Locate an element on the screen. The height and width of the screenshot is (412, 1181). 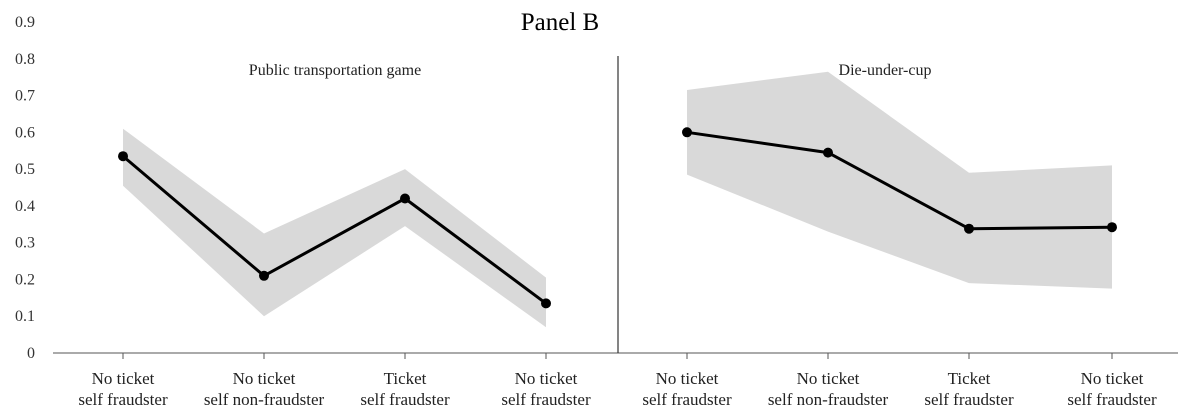
y-tick-label: 0.2 is located at coordinates (25, 279).